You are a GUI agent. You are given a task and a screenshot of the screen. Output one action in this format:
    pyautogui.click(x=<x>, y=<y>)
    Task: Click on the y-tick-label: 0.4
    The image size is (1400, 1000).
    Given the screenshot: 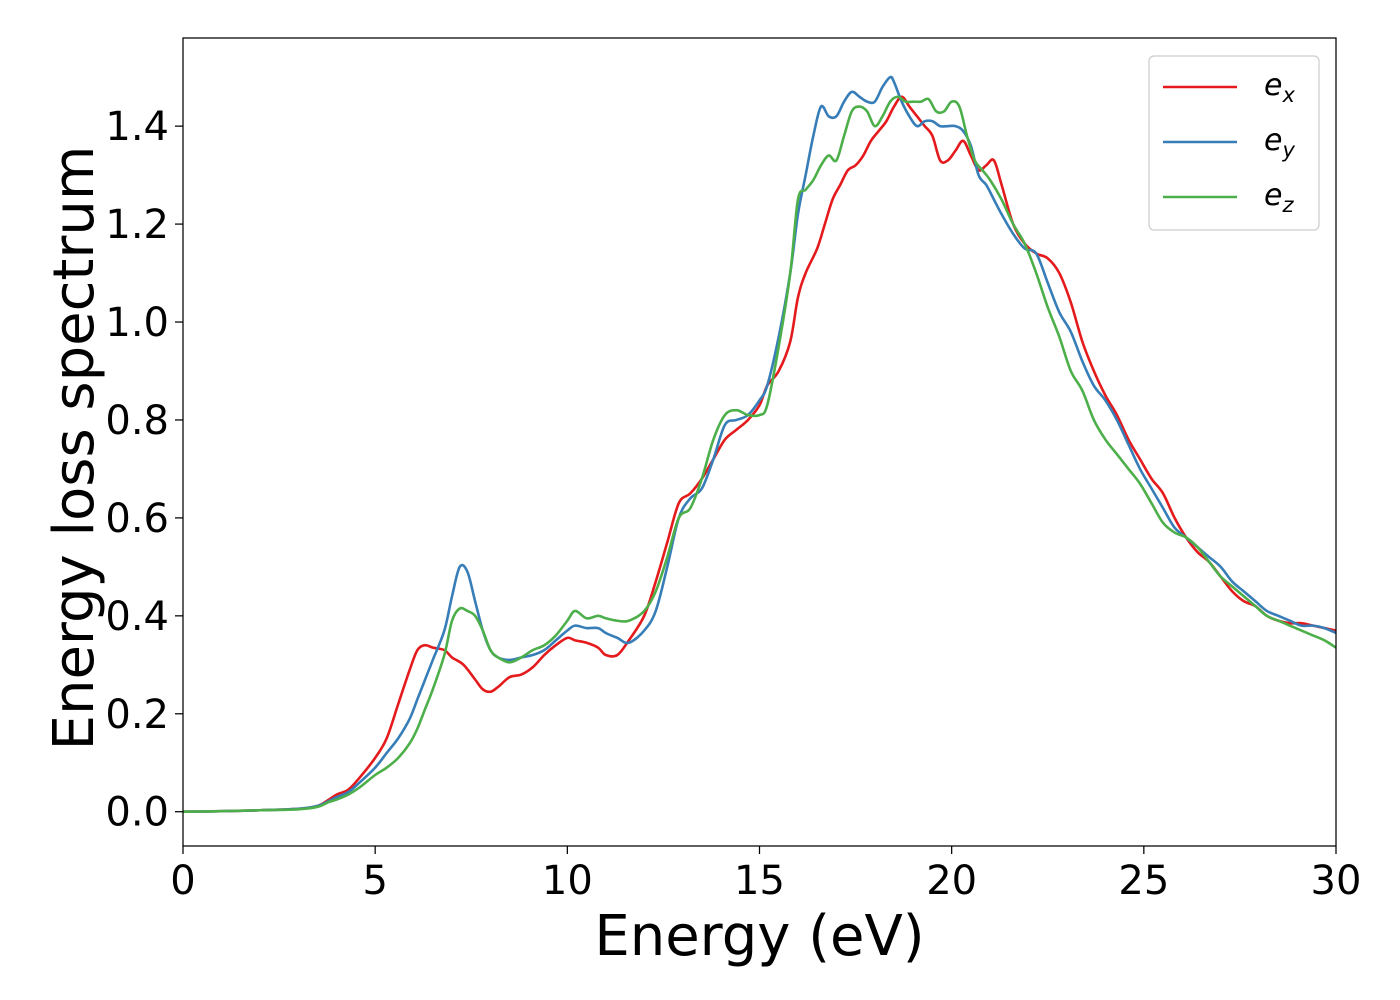 What is the action you would take?
    pyautogui.click(x=137, y=617)
    